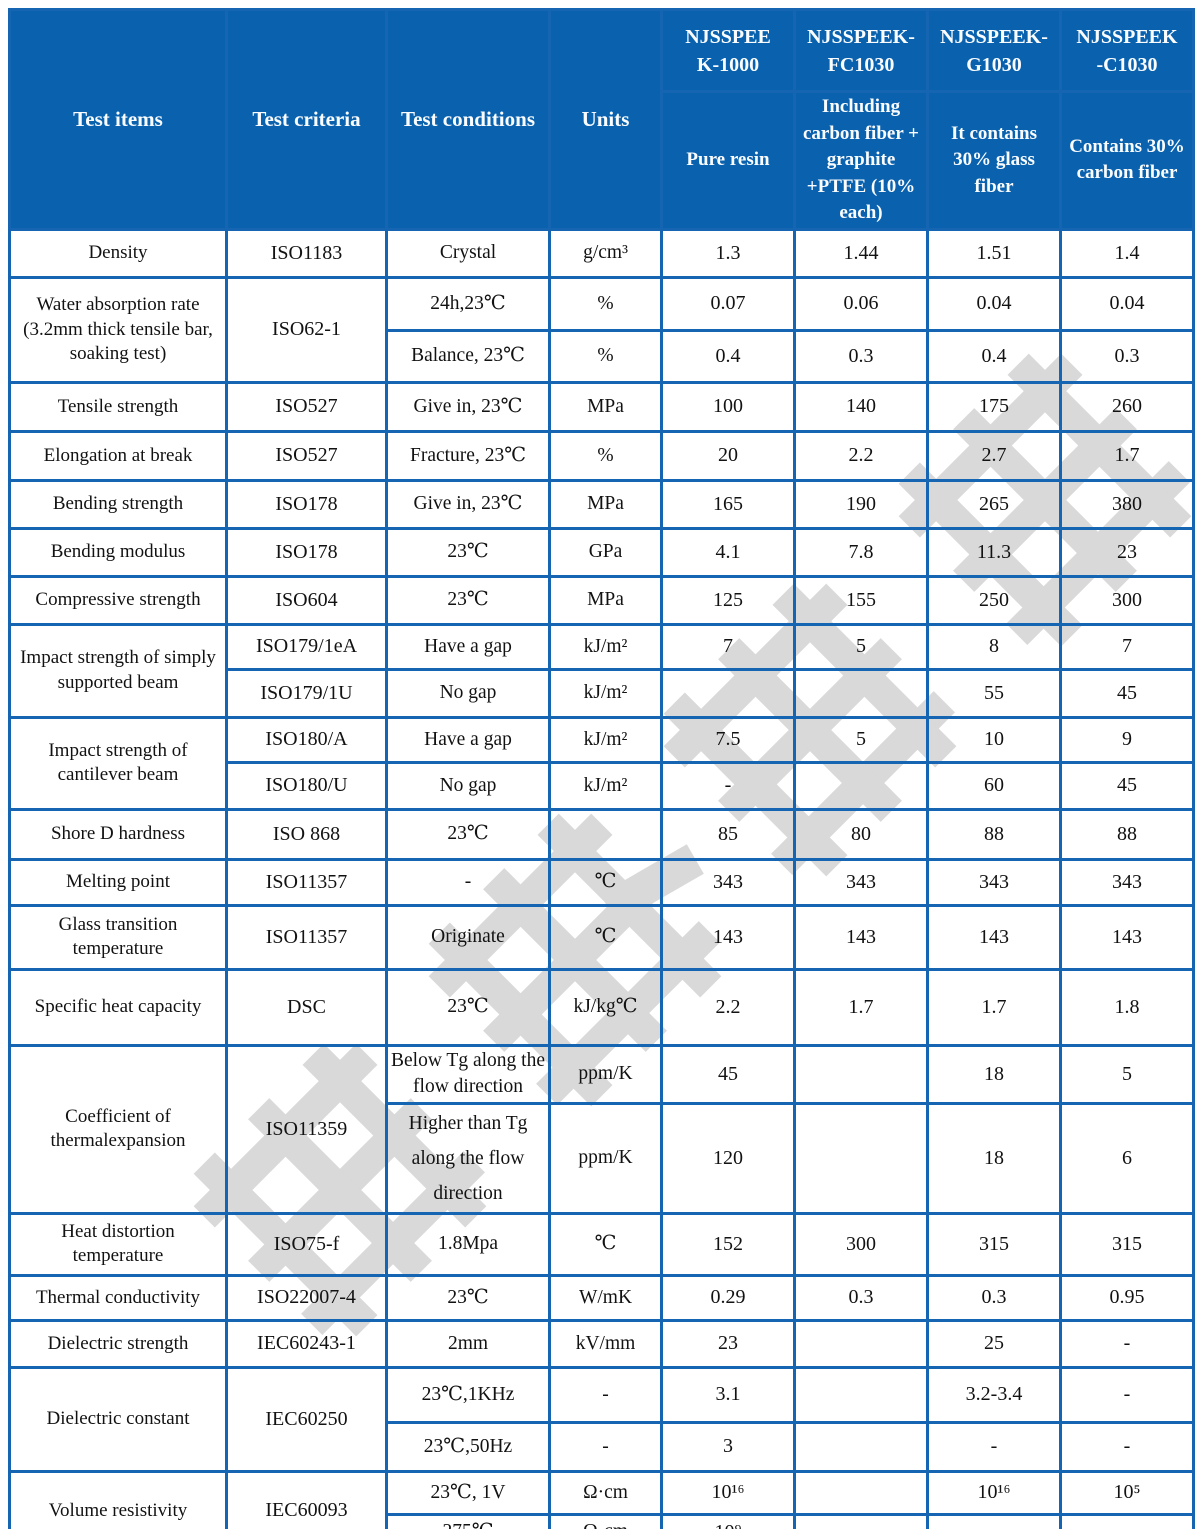 Image resolution: width=1200 pixels, height=1529 pixels. What do you see at coordinates (118, 504) in the screenshot?
I see `item-cell: Bending strength` at bounding box center [118, 504].